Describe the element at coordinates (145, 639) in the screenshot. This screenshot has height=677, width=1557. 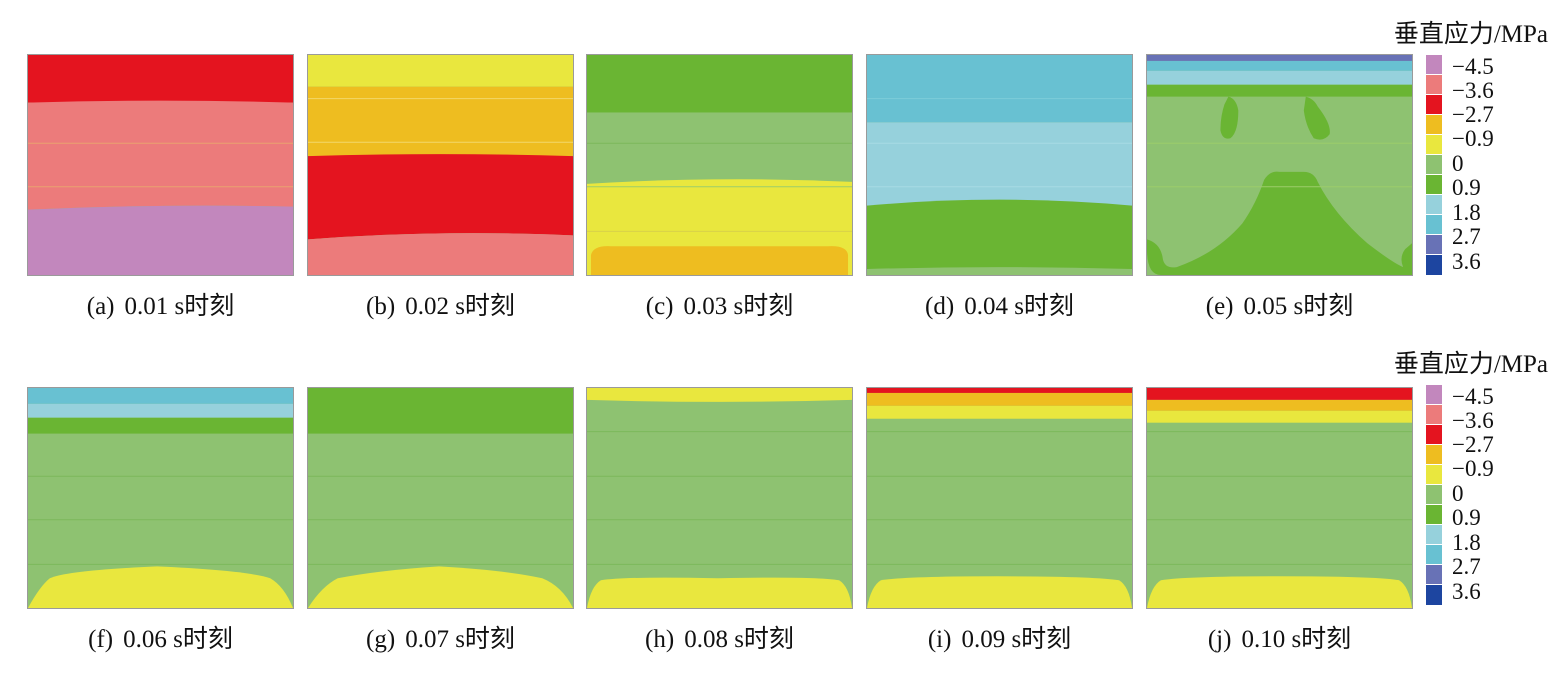
I see `panel-time: 0.06` at that location.